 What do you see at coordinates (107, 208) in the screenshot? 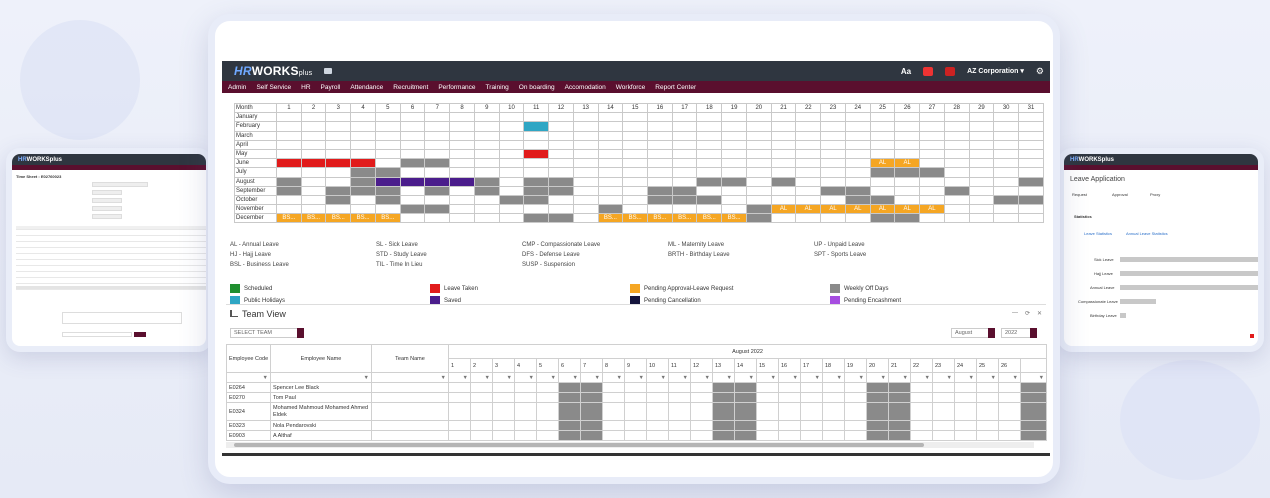
I see `mini-field` at bounding box center [107, 208].